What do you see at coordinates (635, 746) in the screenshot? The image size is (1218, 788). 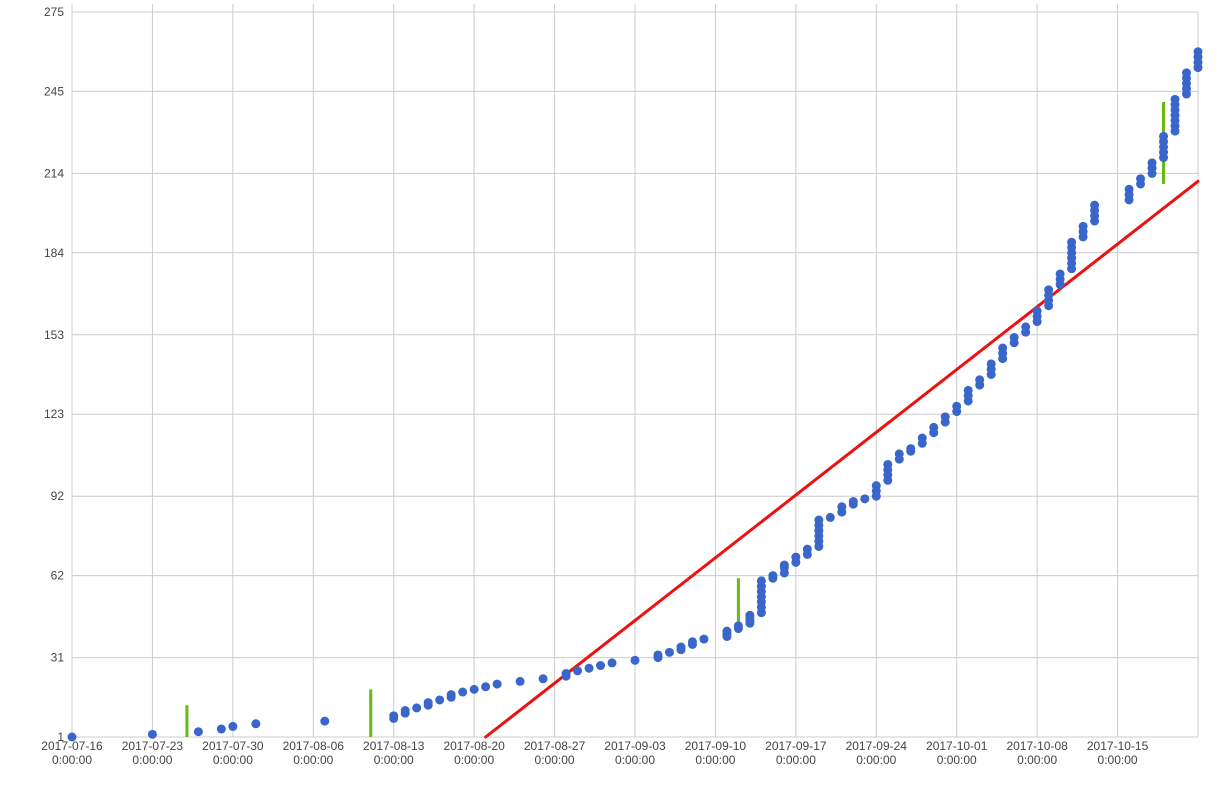 I see `x-tick-label-date: 2017-09-03` at bounding box center [635, 746].